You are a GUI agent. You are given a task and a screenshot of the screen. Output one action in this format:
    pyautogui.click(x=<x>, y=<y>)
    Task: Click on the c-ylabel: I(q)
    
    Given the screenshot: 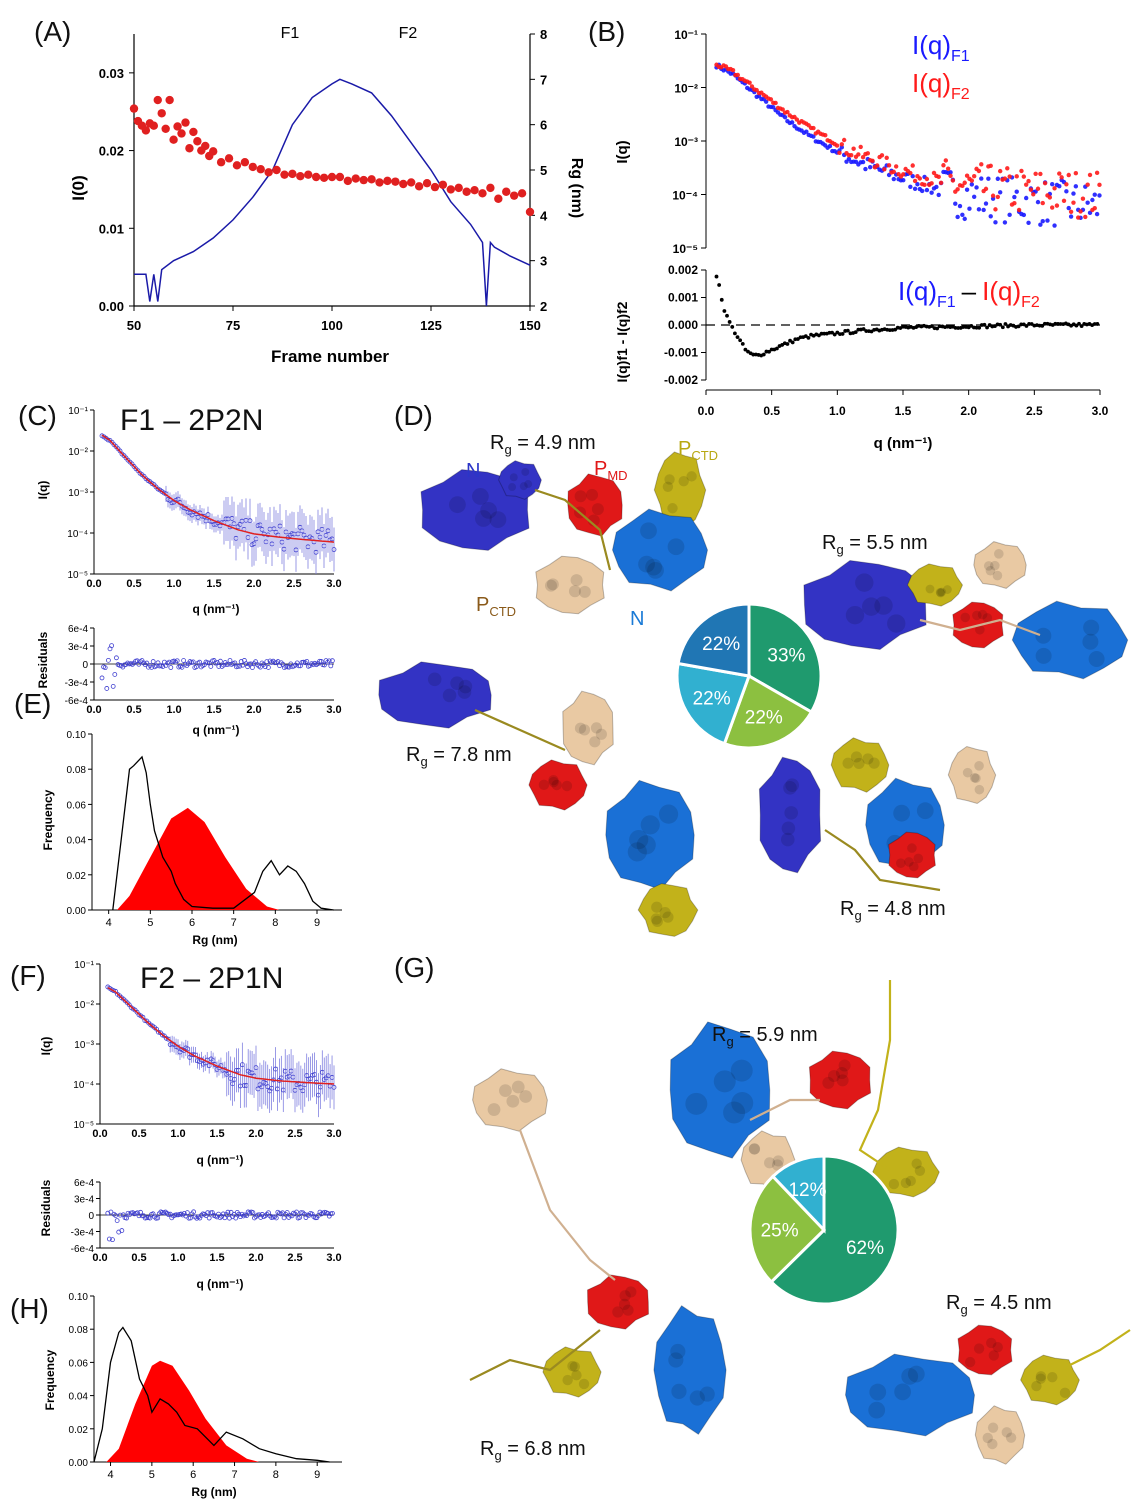 What is the action you would take?
    pyautogui.click(x=43, y=490)
    